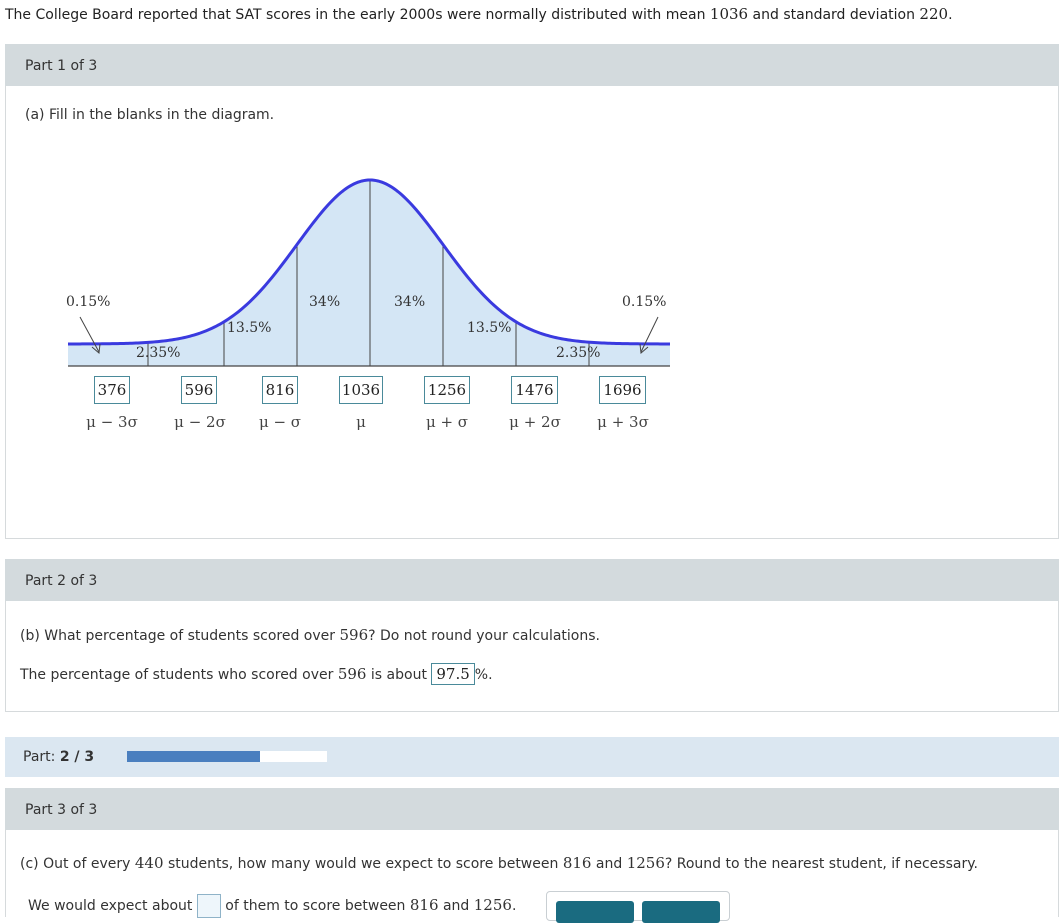 The height and width of the screenshot is (923, 1059). What do you see at coordinates (112, 390) in the screenshot?
I see `value-box-minus-3sd: 376` at bounding box center [112, 390].